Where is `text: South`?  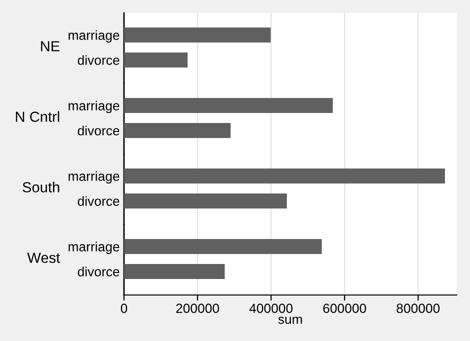
text: South is located at coordinates (41, 187).